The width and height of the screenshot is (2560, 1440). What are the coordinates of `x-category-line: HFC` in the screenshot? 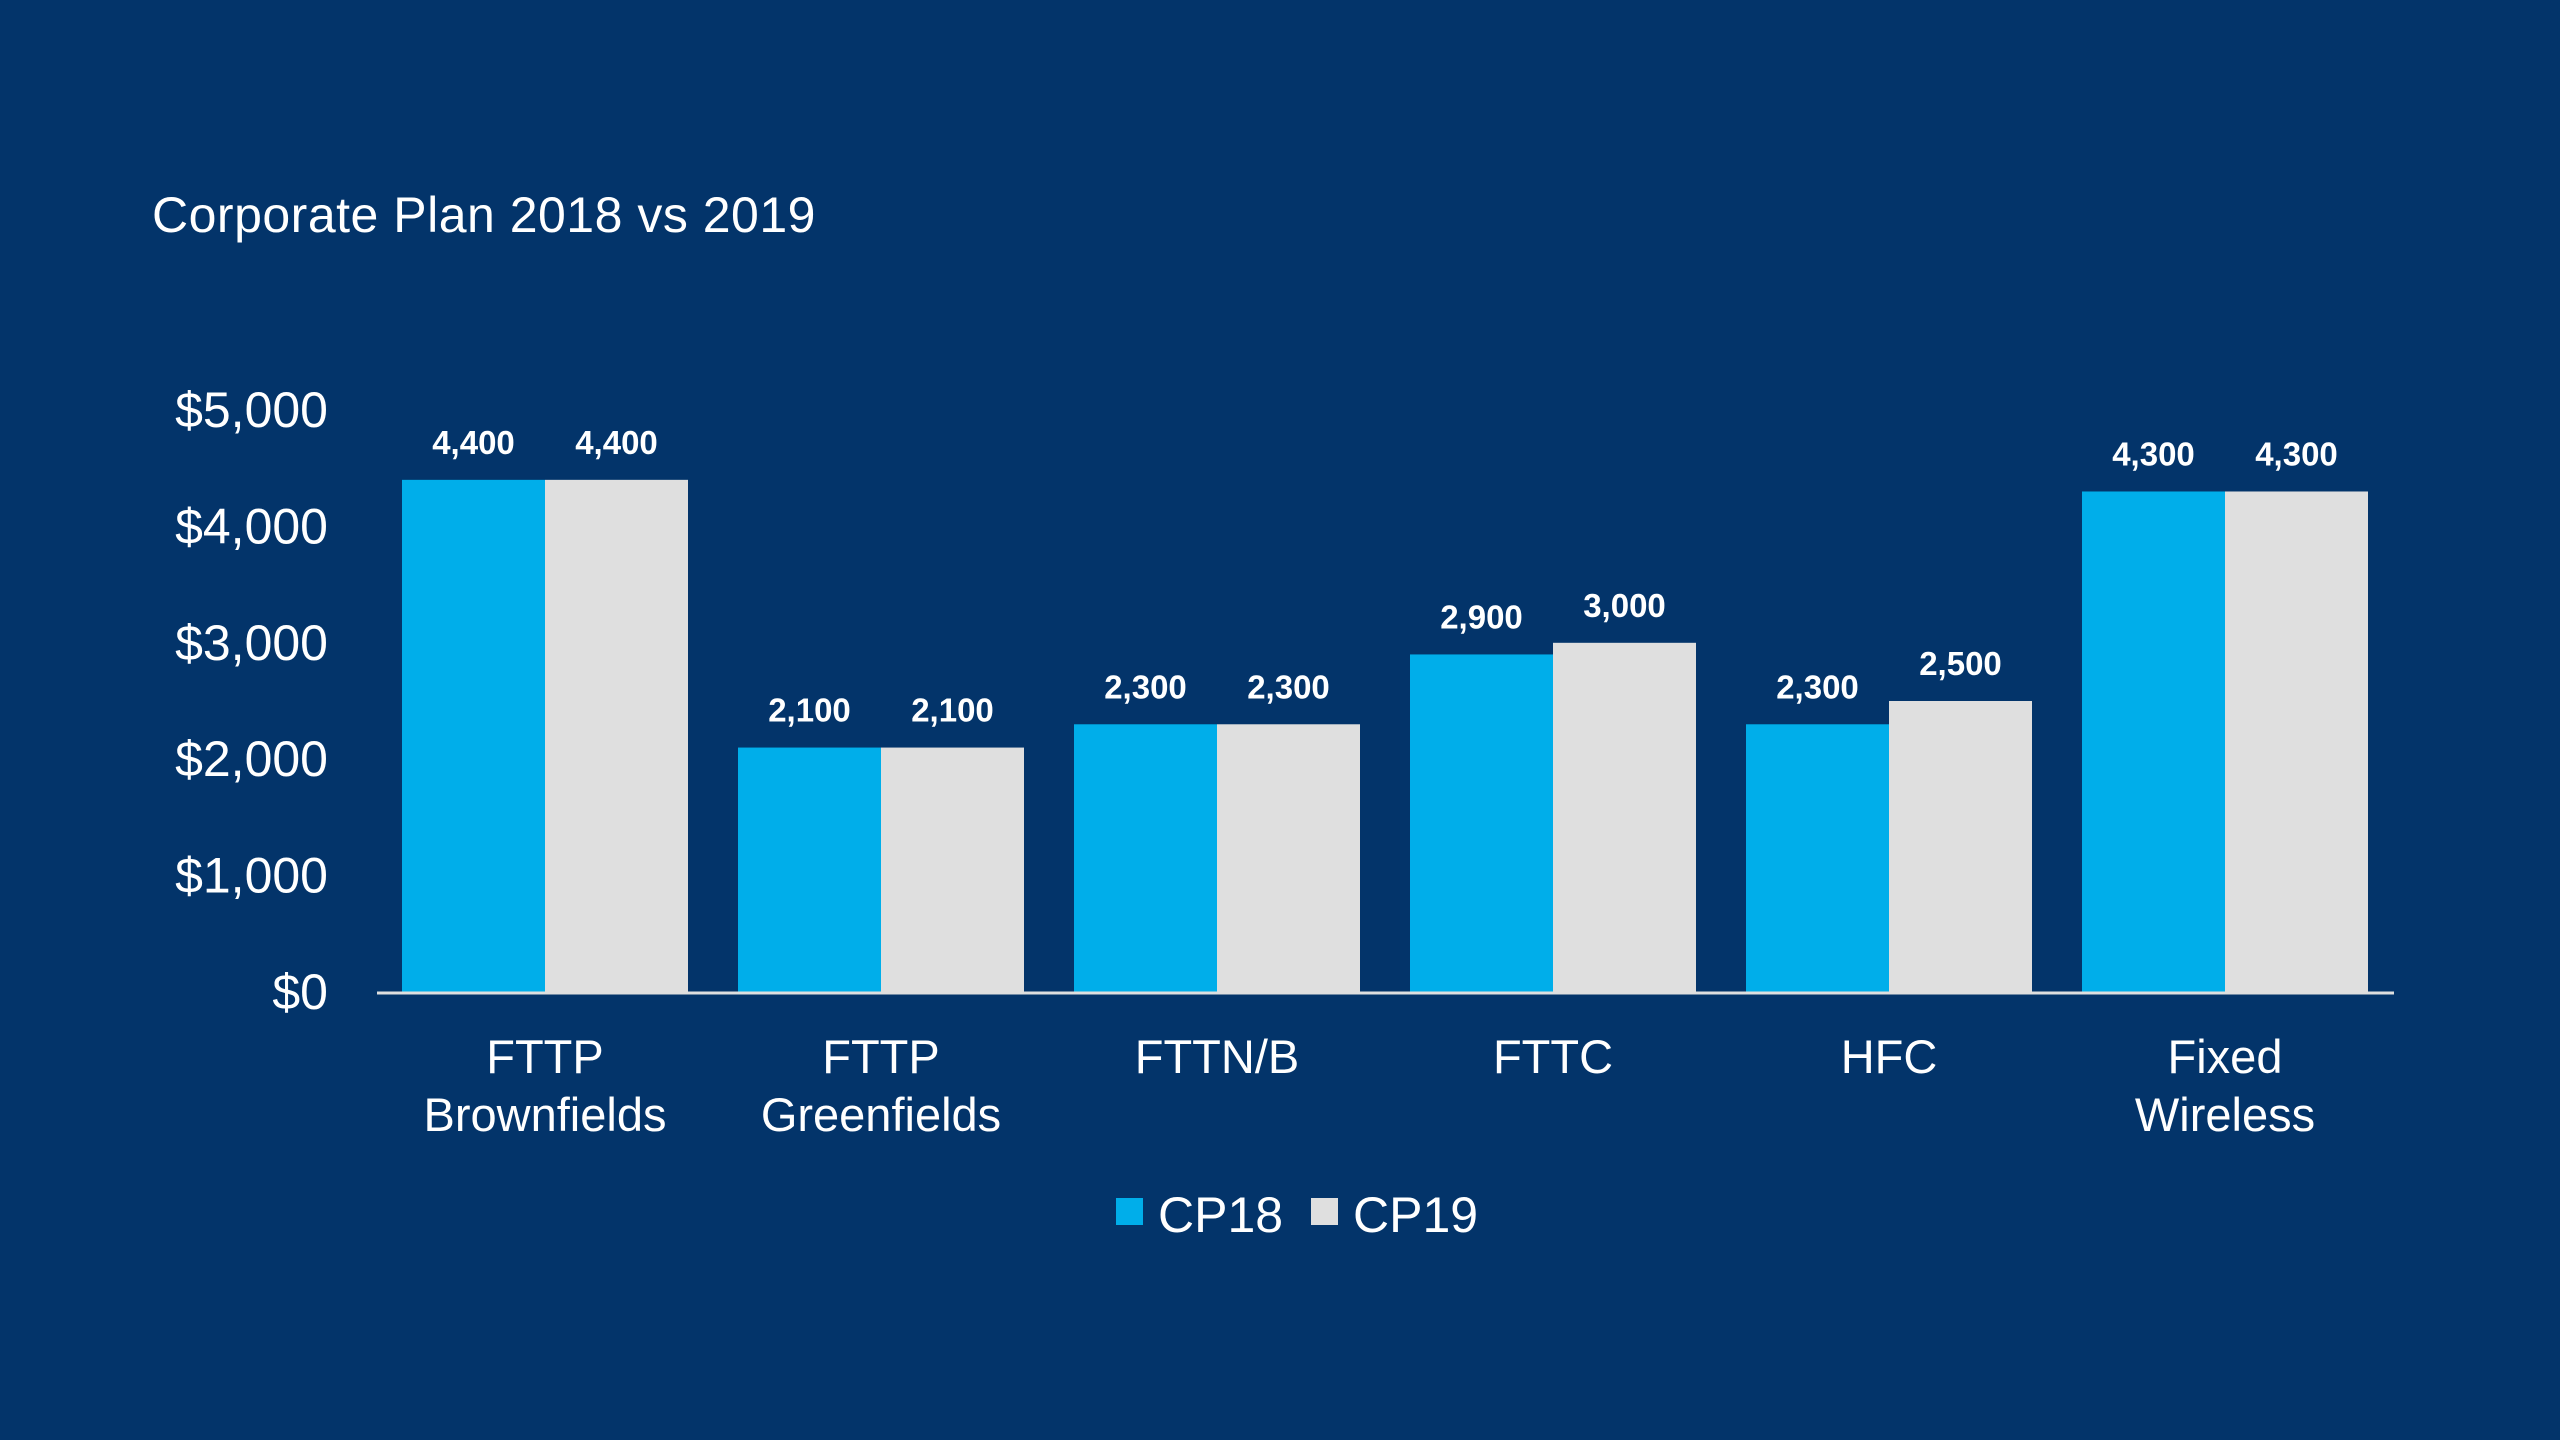 It's located at (1889, 1056).